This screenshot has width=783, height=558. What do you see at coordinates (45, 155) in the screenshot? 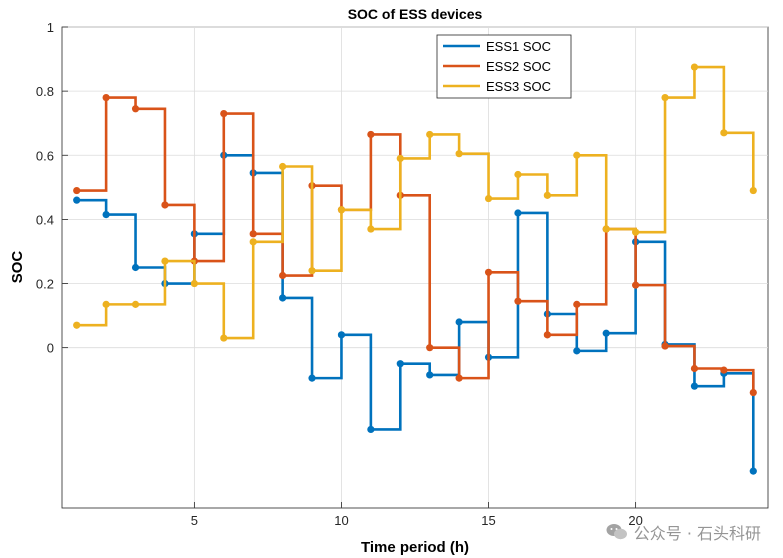
I see `y-tick-label: 0.6` at bounding box center [45, 155].